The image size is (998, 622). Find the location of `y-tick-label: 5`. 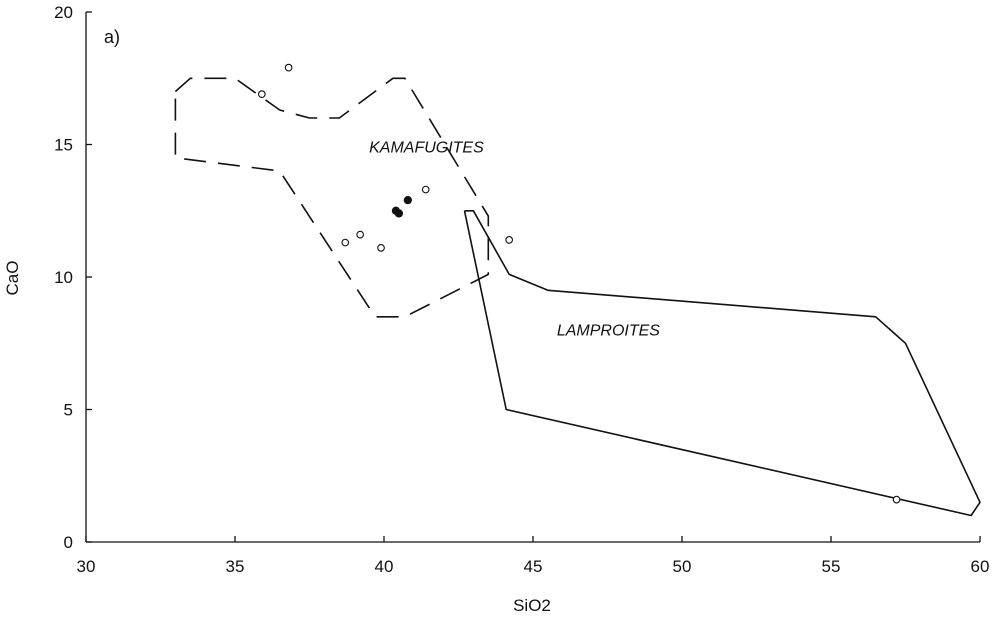

y-tick-label: 5 is located at coordinates (68, 410).